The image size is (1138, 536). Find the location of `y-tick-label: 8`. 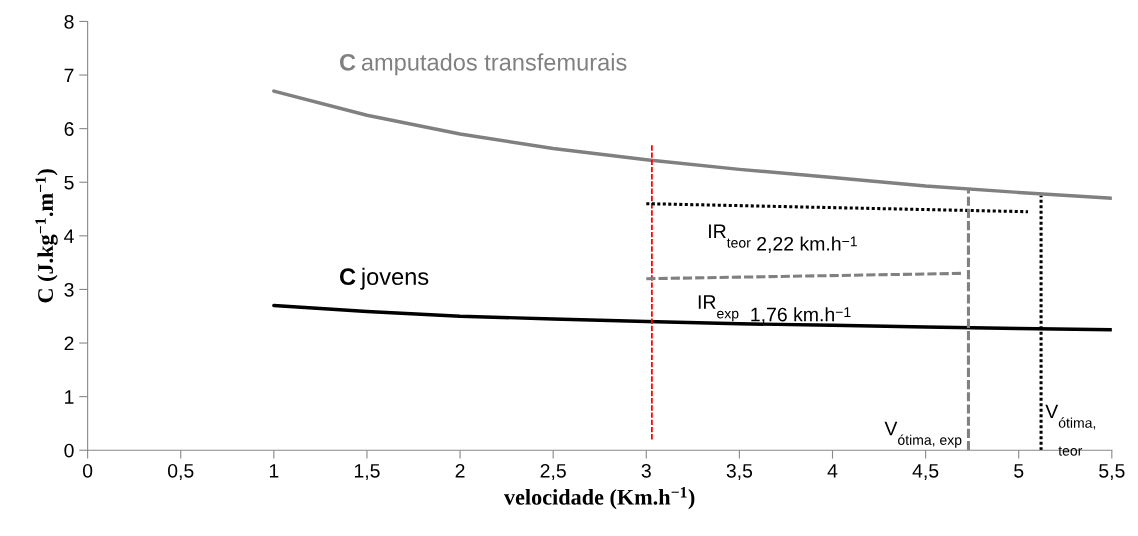

y-tick-label: 8 is located at coordinates (69, 21).